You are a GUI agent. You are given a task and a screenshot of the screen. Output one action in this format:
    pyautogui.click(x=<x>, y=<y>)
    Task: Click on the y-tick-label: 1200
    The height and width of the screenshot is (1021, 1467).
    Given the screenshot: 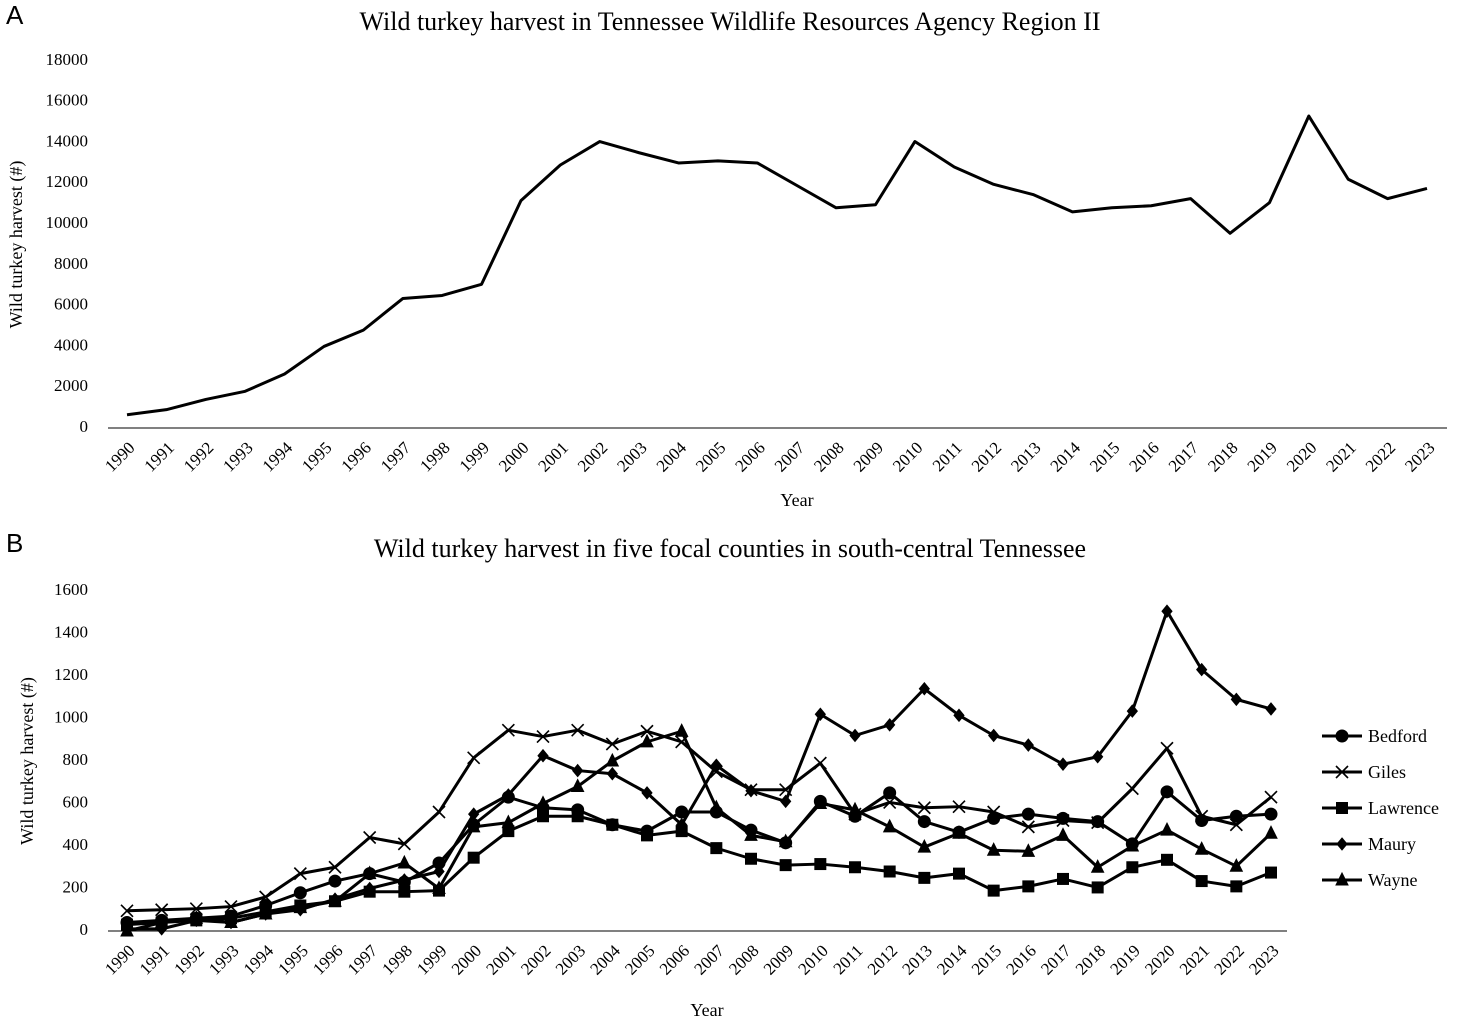 What is the action you would take?
    pyautogui.click(x=71, y=674)
    